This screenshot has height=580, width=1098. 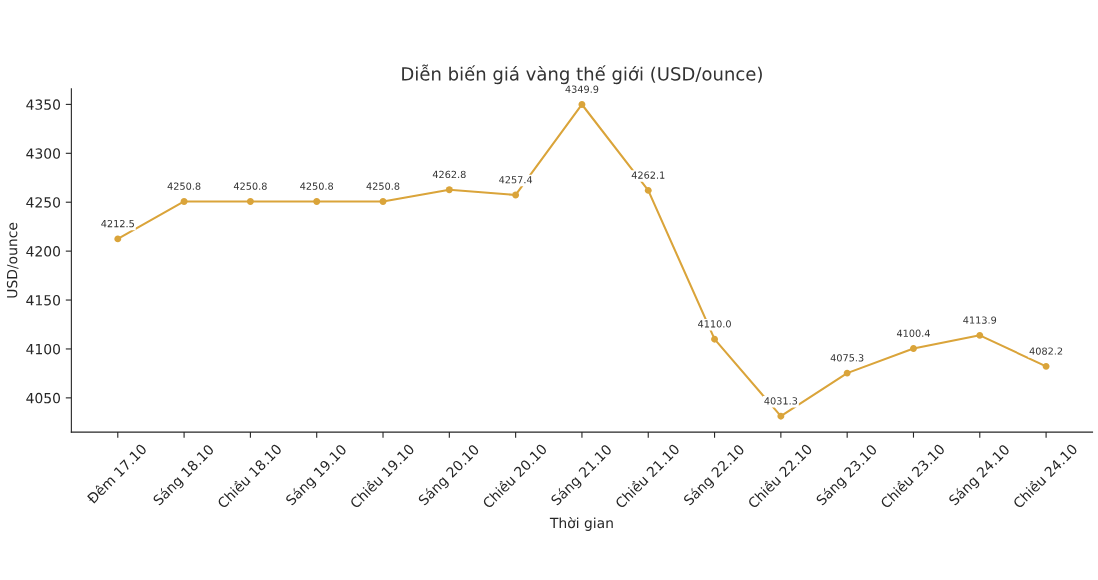 What do you see at coordinates (781, 401) in the screenshot?
I see `data-label: 4031.3` at bounding box center [781, 401].